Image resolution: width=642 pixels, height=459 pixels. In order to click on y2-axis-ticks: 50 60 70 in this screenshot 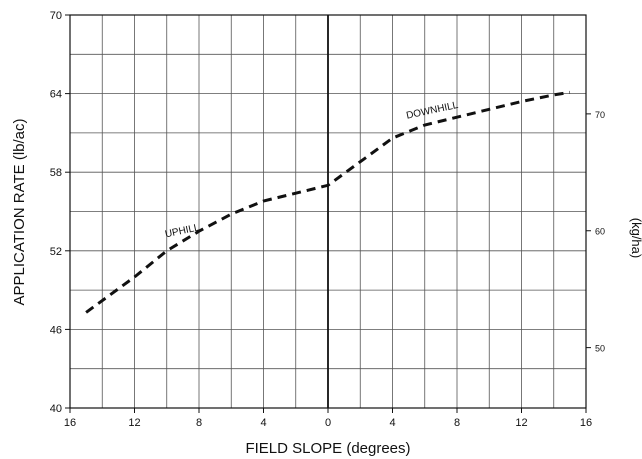, I will do `click(595, 232)`.